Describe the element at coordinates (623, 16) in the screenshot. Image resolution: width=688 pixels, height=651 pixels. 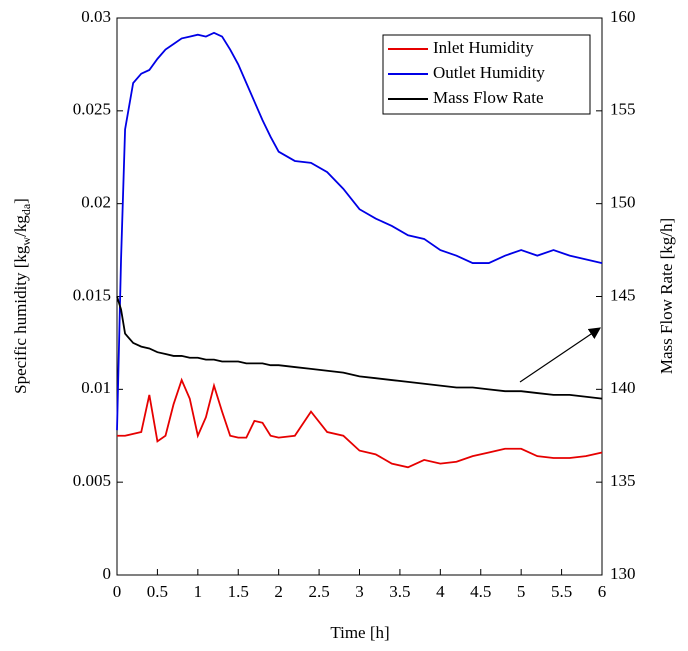
I see `y2-tick-label: 160` at that location.